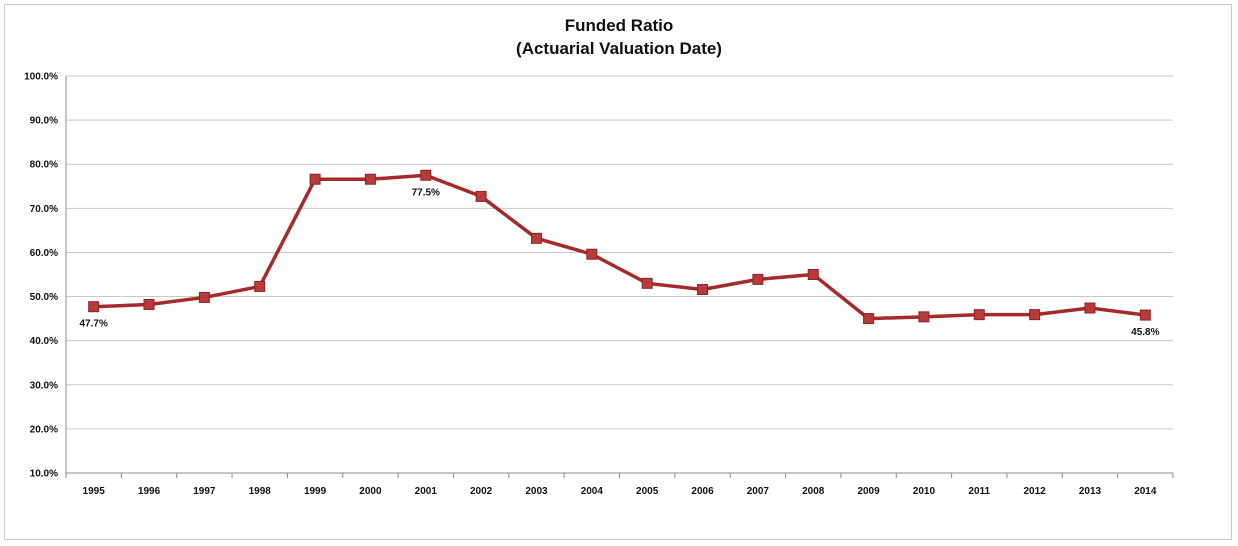 Image resolution: width=1238 pixels, height=546 pixels. I want to click on x-tick-label: 1996, so click(149, 491).